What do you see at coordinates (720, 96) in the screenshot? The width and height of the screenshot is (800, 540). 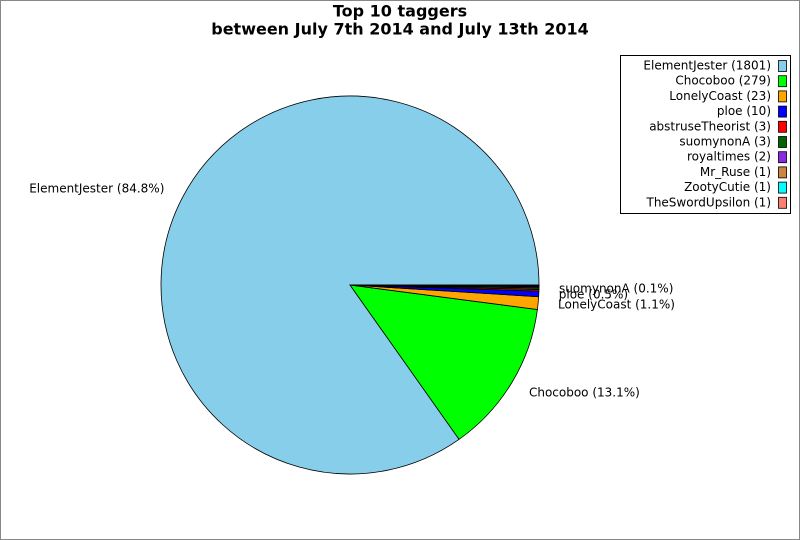 I see `legend-label: LonelyCoast (23)` at bounding box center [720, 96].